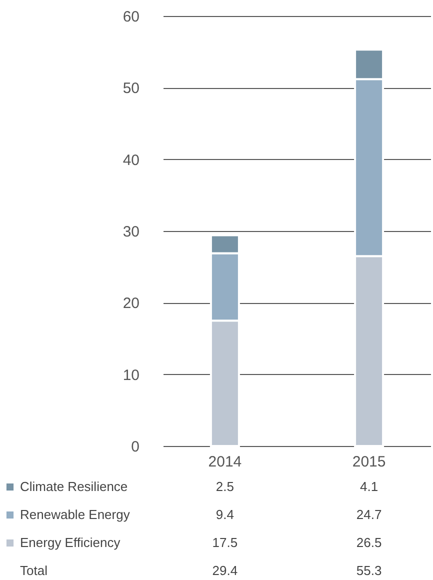 This screenshot has width=433, height=580. Describe the element at coordinates (369, 570) in the screenshot. I see `text: 55.3` at that location.